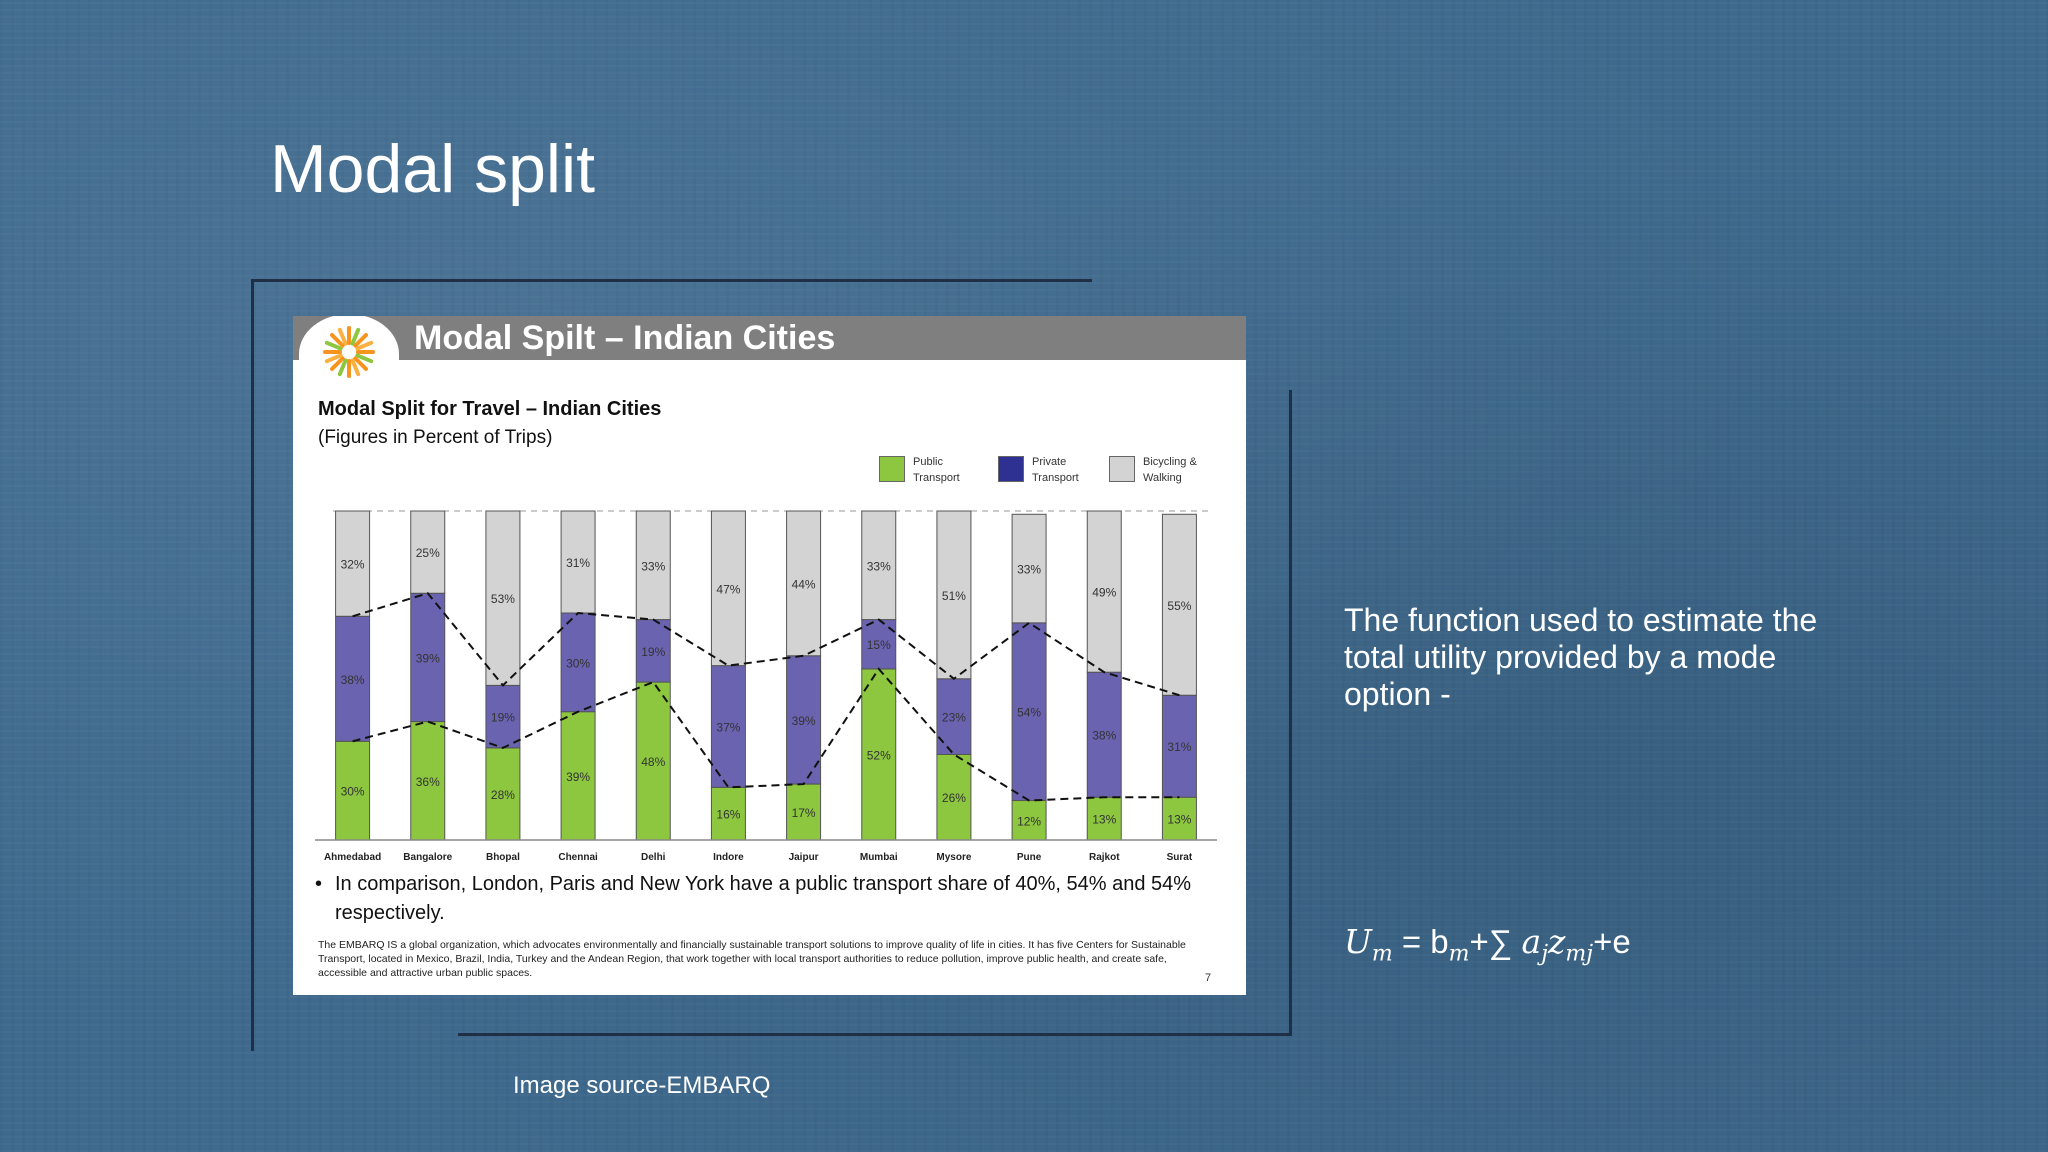  What do you see at coordinates (352, 857) in the screenshot?
I see `x-tick-label: Ahmedabad` at bounding box center [352, 857].